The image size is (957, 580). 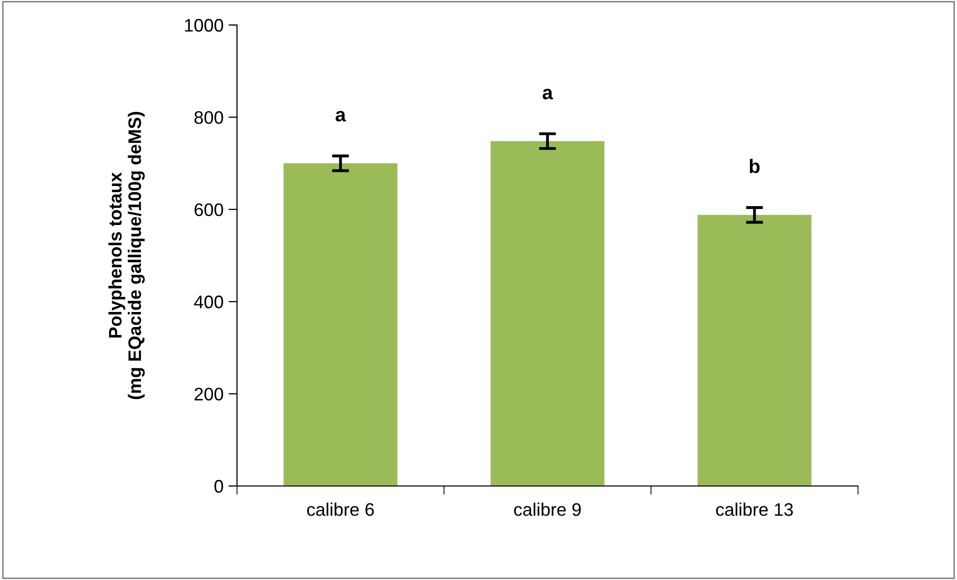 I want to click on x-tick-label: calibre 13, so click(x=754, y=509).